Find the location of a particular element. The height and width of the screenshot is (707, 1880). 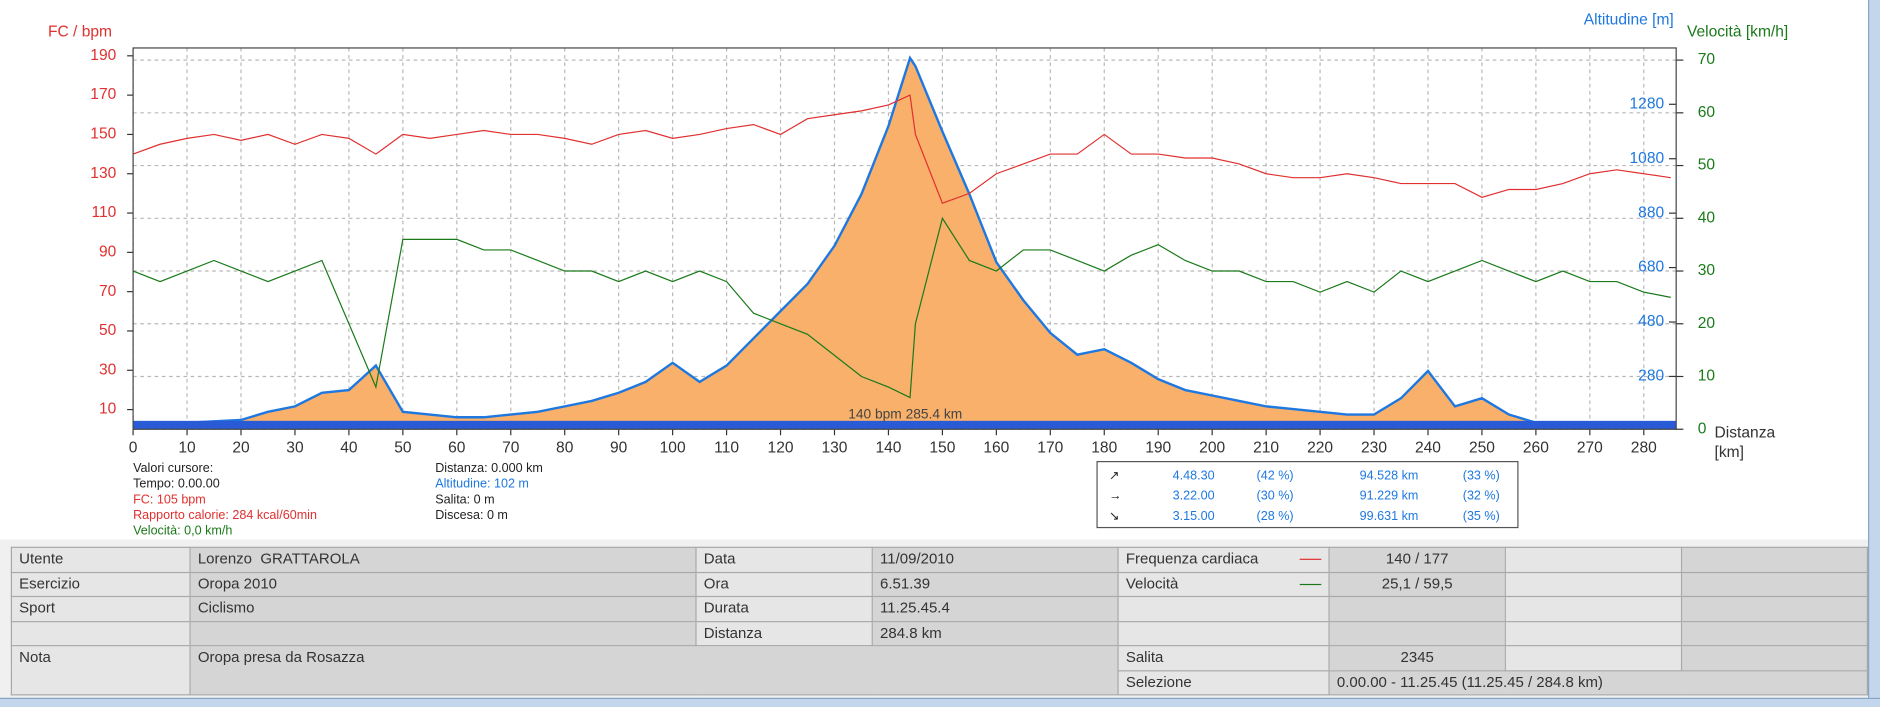

x-tick-label: 60 is located at coordinates (457, 448).